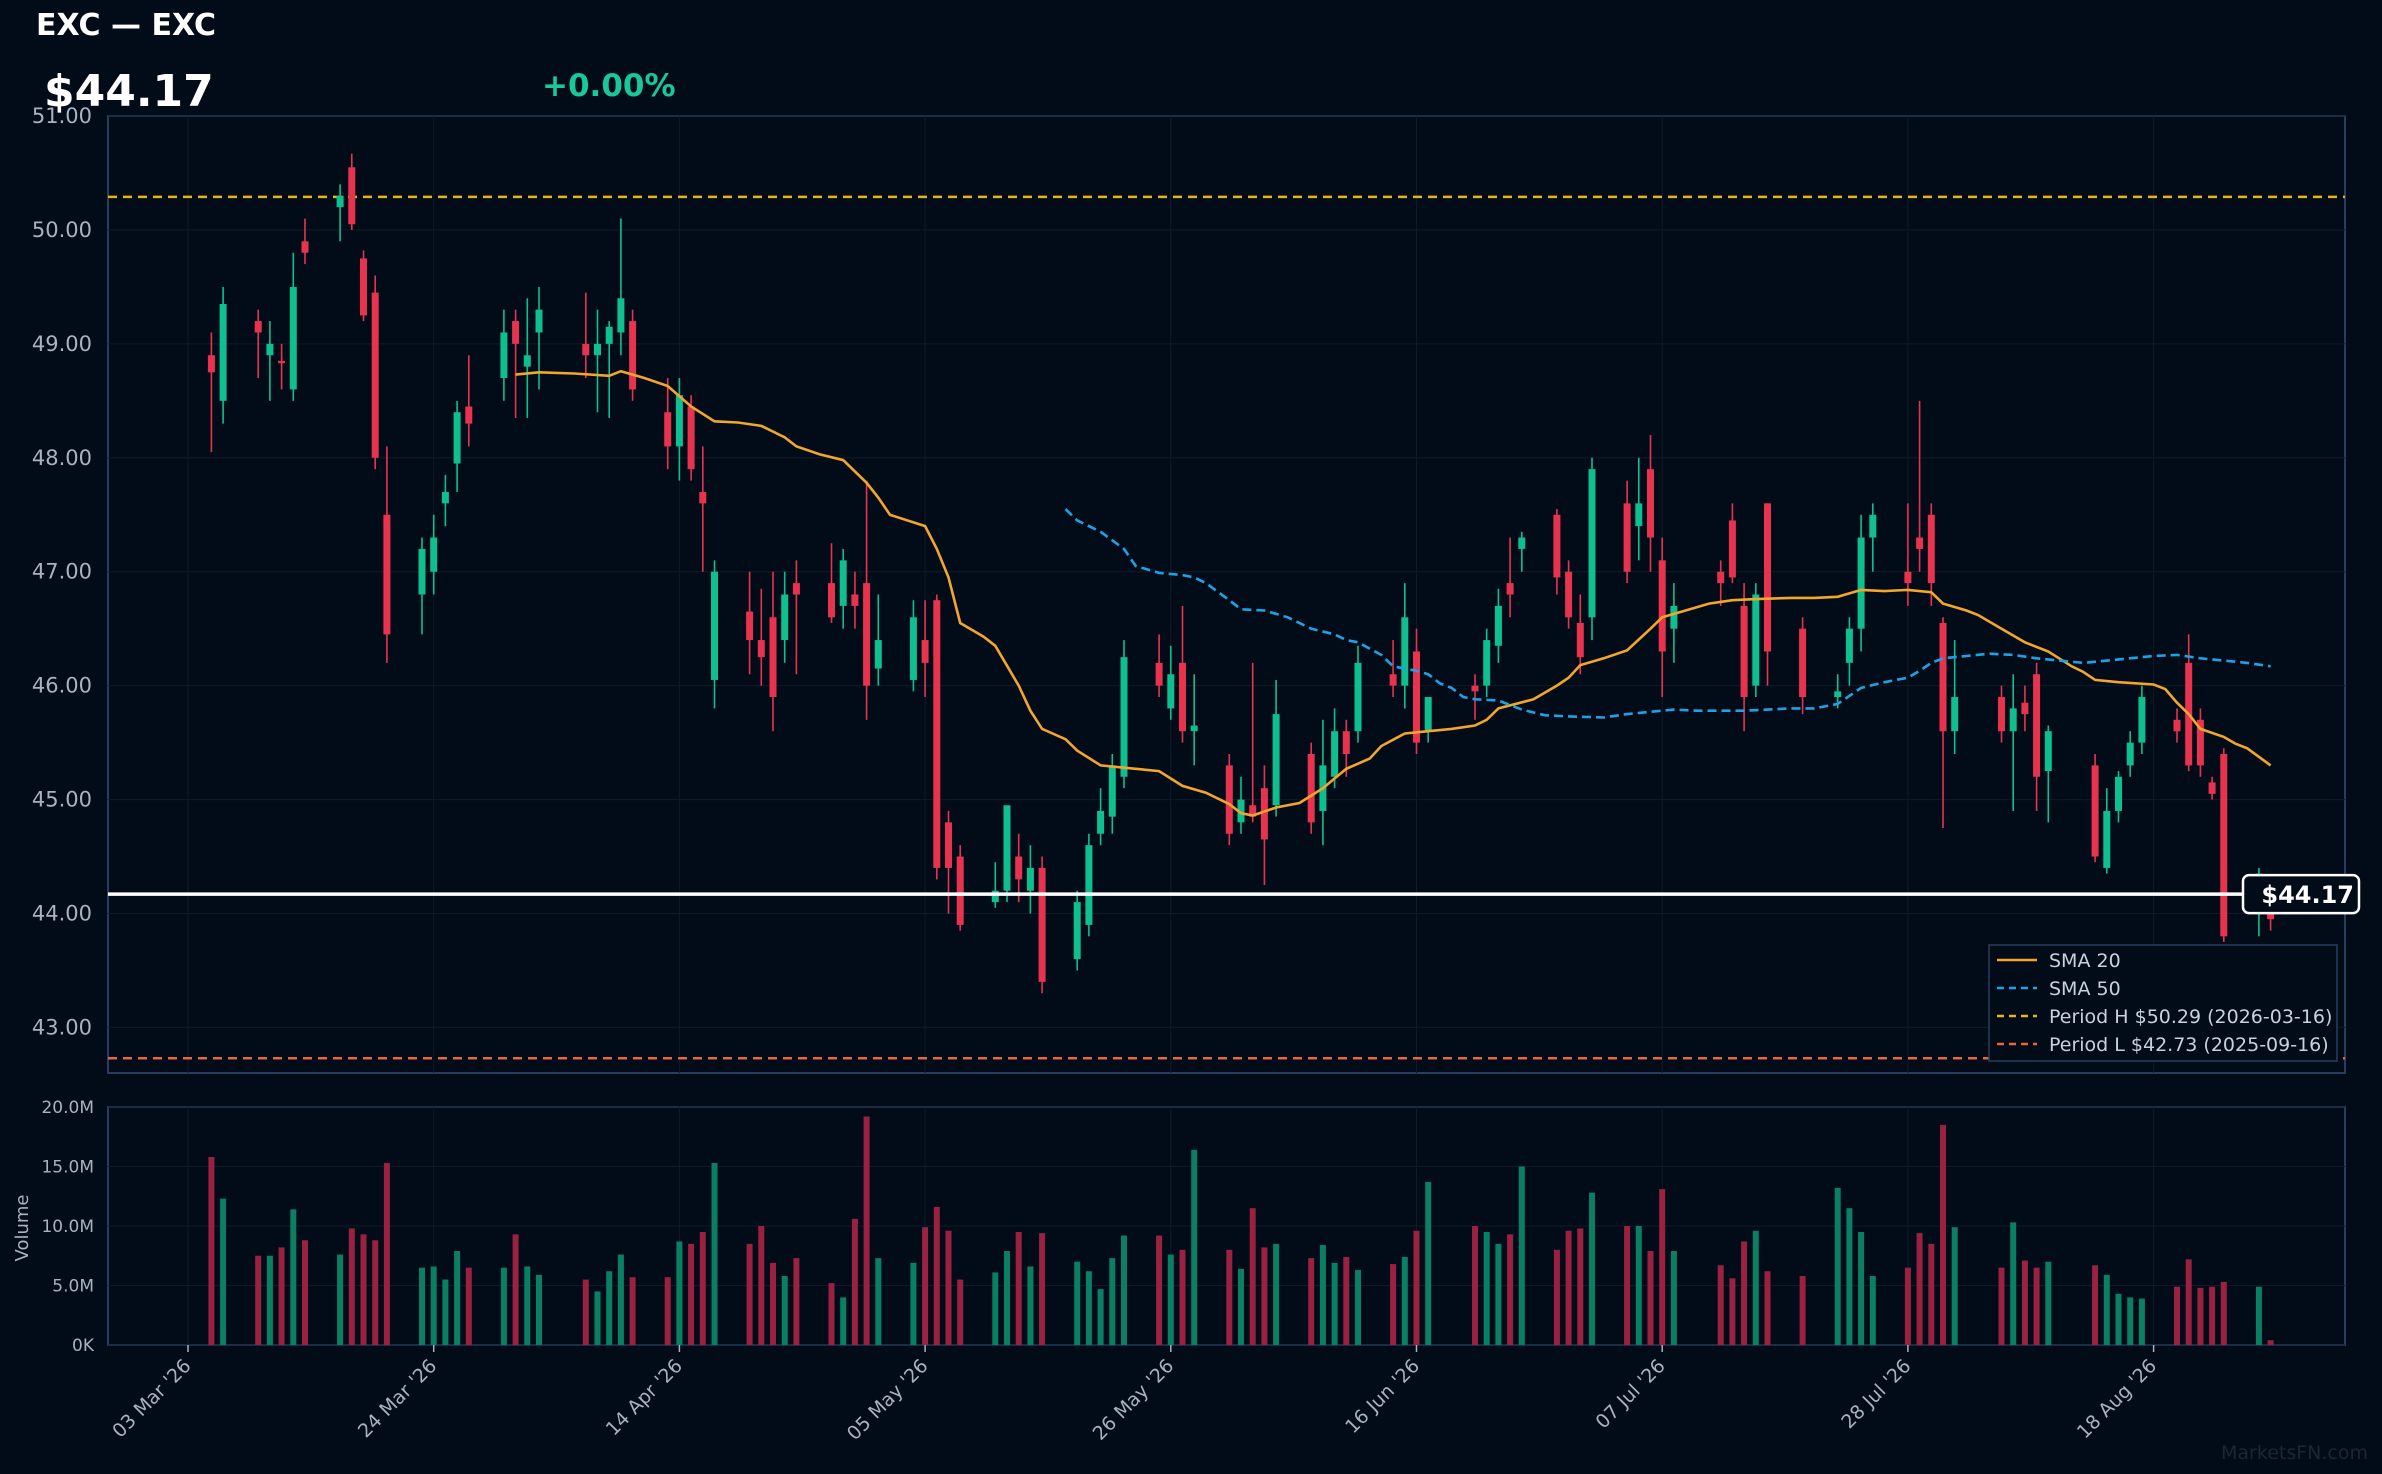 The image size is (2382, 1474). I want to click on price-tick-label: 51.00, so click(62, 116).